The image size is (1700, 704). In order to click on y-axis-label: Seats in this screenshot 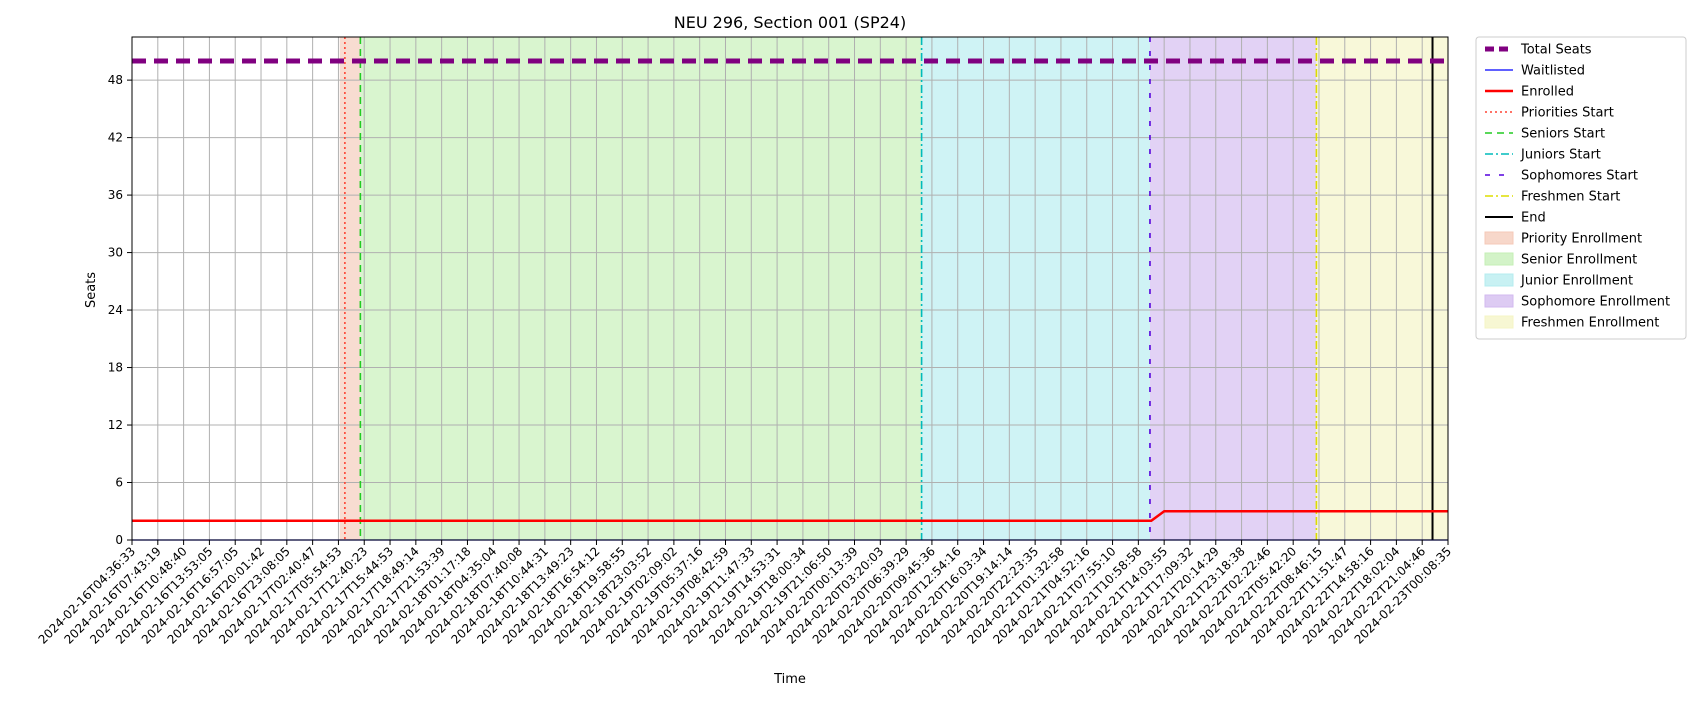, I will do `click(91, 290)`.